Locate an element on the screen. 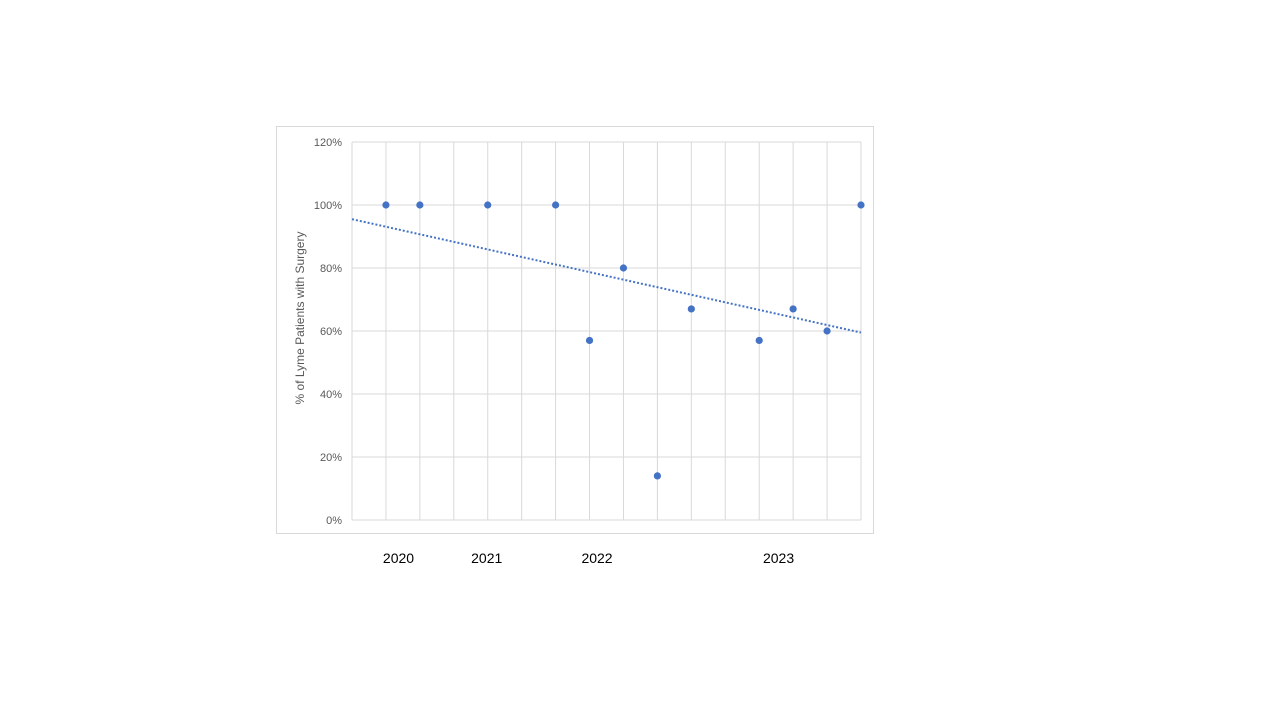  y-tick-label: 120% is located at coordinates (328, 143).